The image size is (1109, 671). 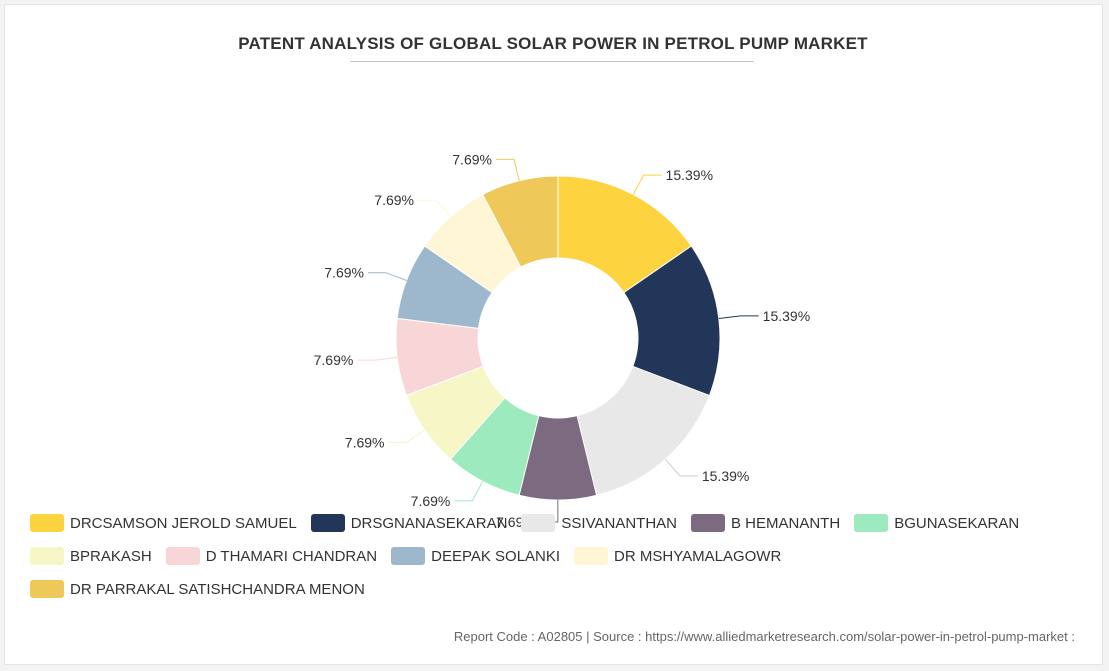 What do you see at coordinates (472, 159) in the screenshot?
I see `data-label-dr-parrakal-satishchandra-menon: 7.69%` at bounding box center [472, 159].